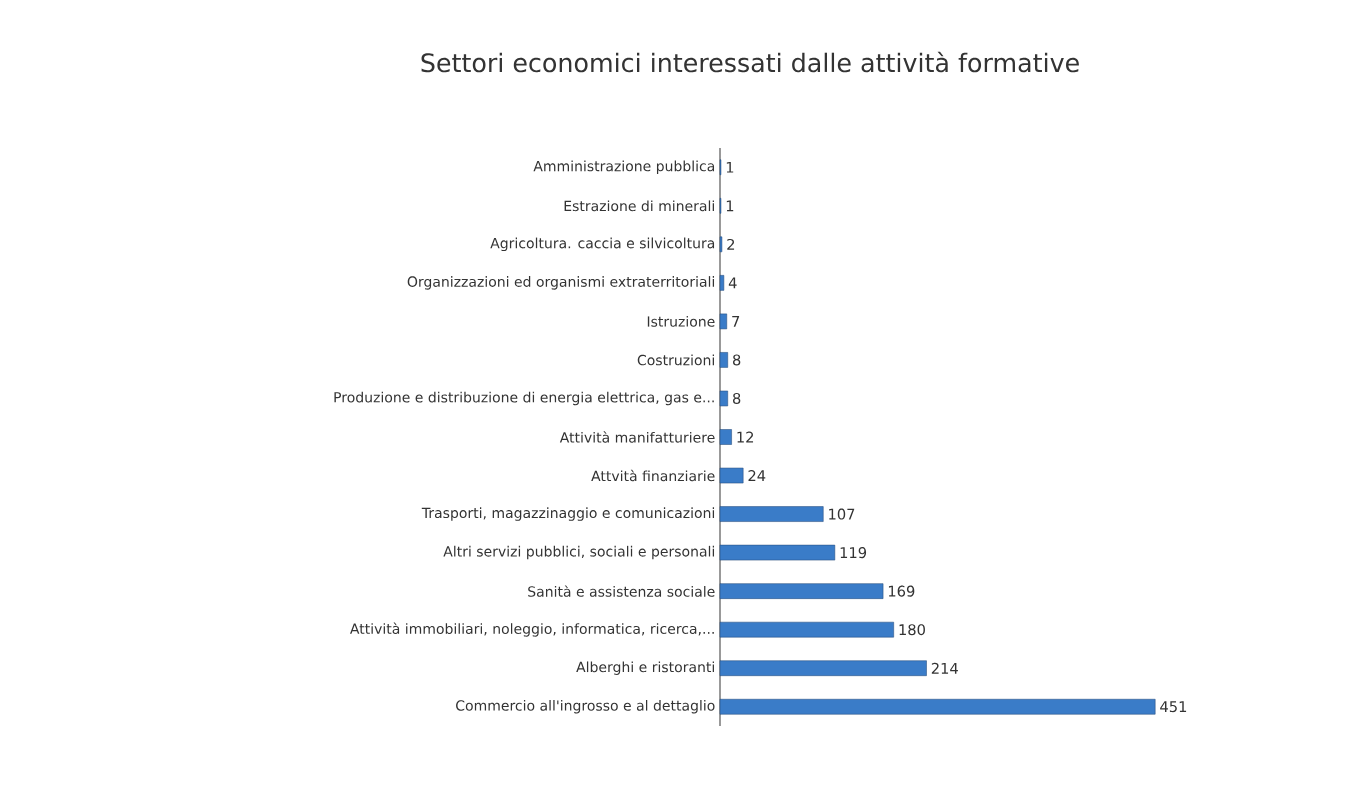 This screenshot has height=802, width=1364. Describe the element at coordinates (757, 475) in the screenshot. I see `data-label: 24` at that location.